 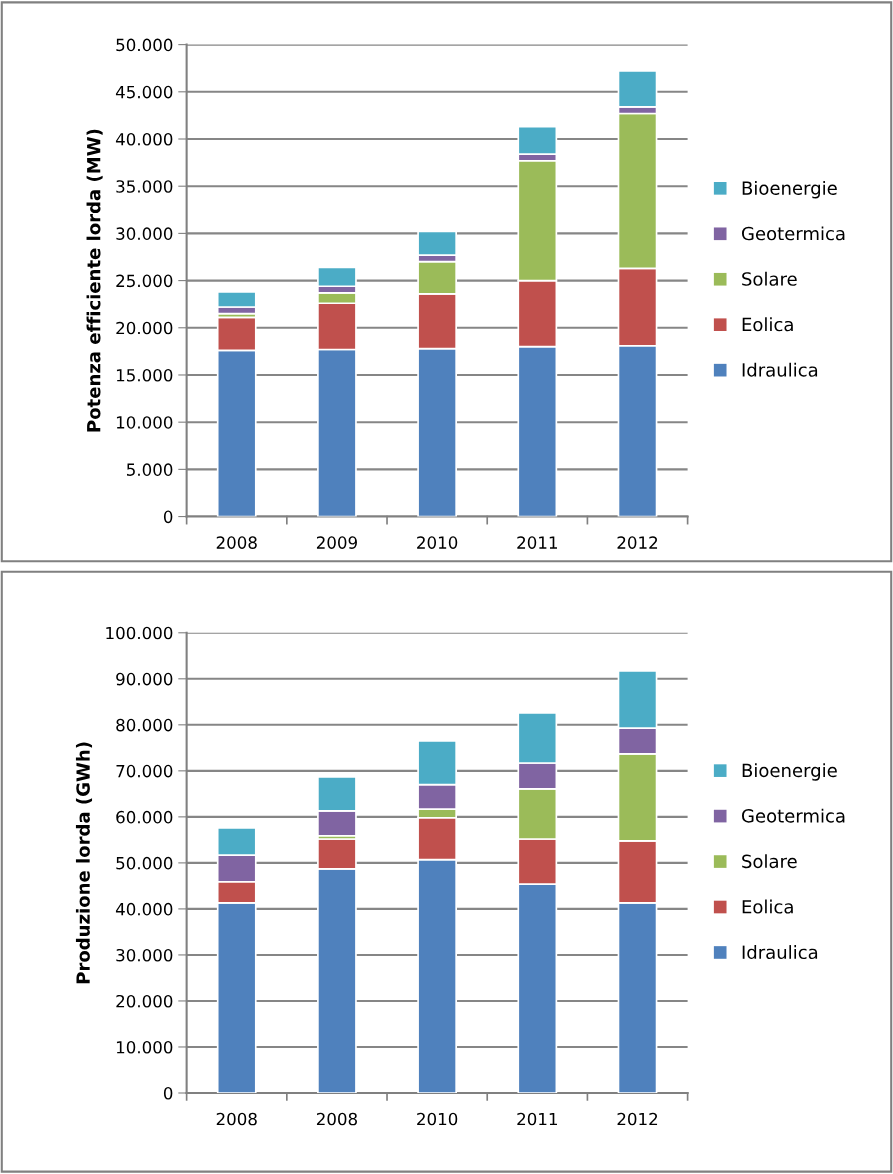 I want to click on y-tick-label: 100.000, so click(x=139, y=633).